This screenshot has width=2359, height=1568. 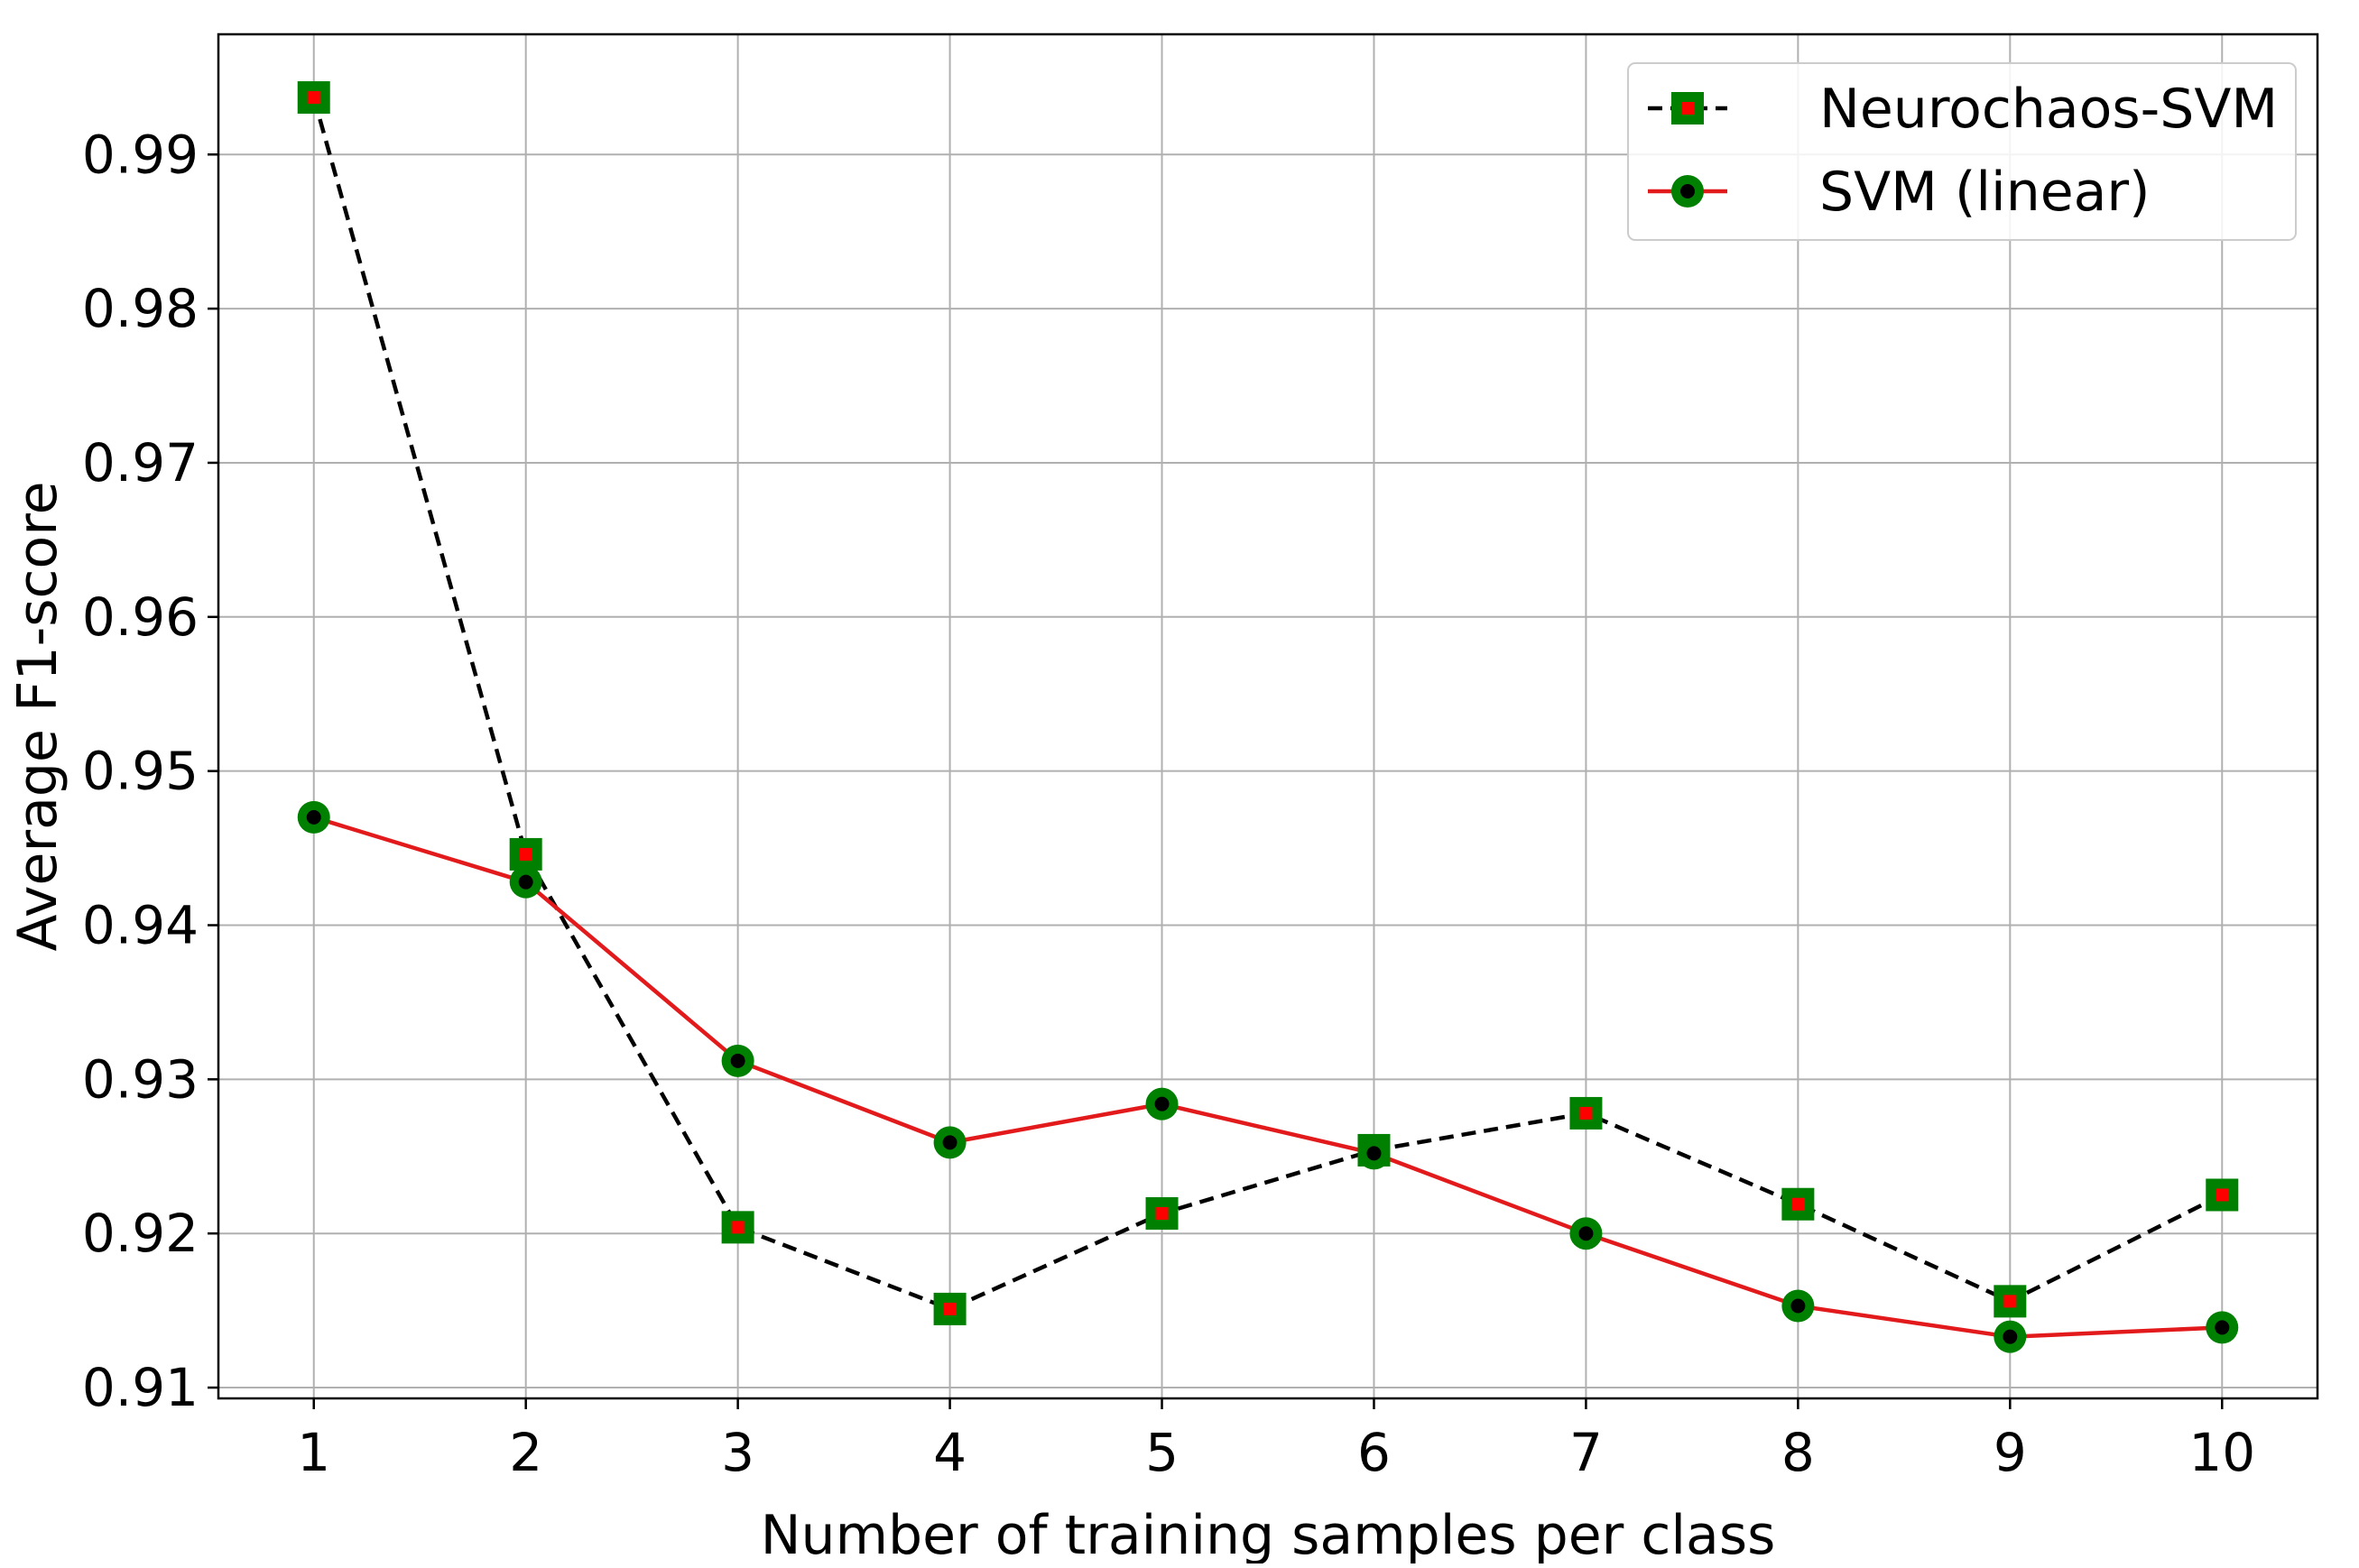 I want to click on y-tick-label: 0.95, so click(x=141, y=771).